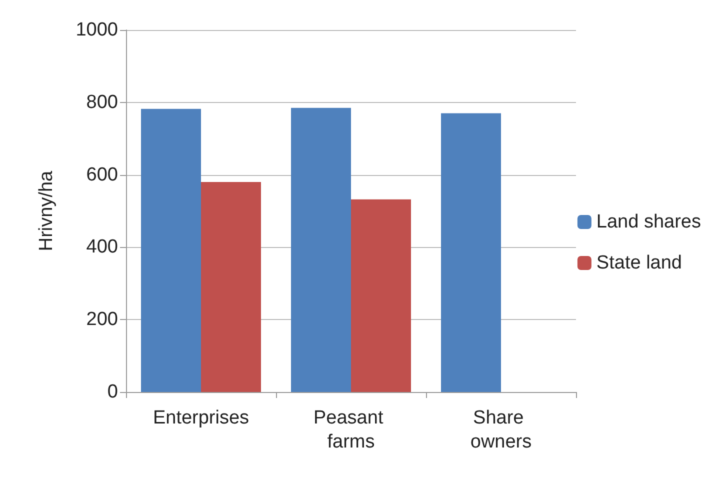 This screenshot has width=719, height=485. What do you see at coordinates (102, 175) in the screenshot?
I see `y-tick-label: 600` at bounding box center [102, 175].